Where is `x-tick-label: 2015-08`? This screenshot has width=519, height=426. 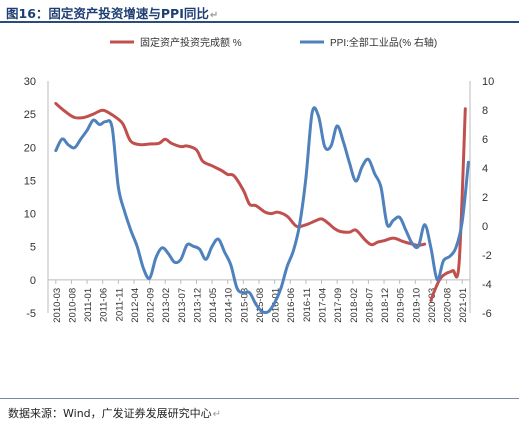 x-tick-label: 2015-08 is located at coordinates (260, 305).